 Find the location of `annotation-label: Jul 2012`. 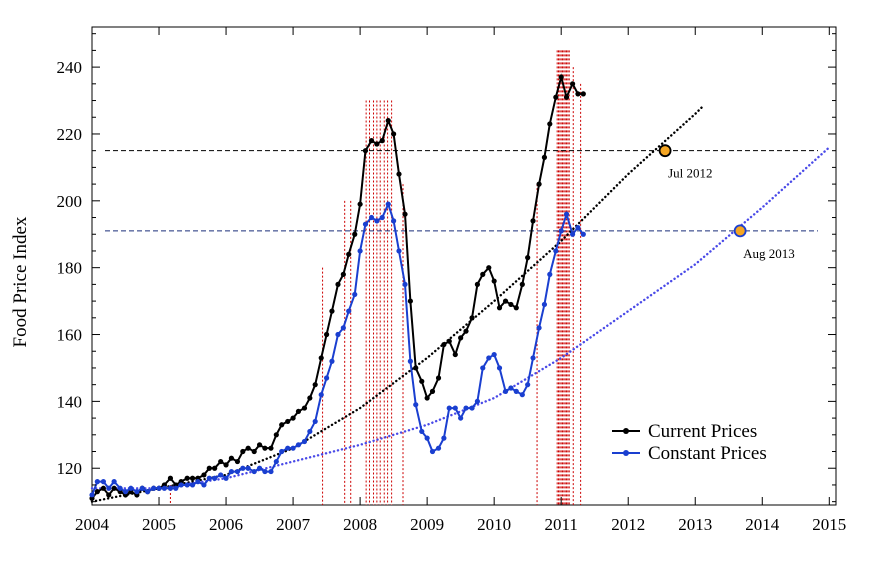

annotation-label: Jul 2012 is located at coordinates (690, 173).